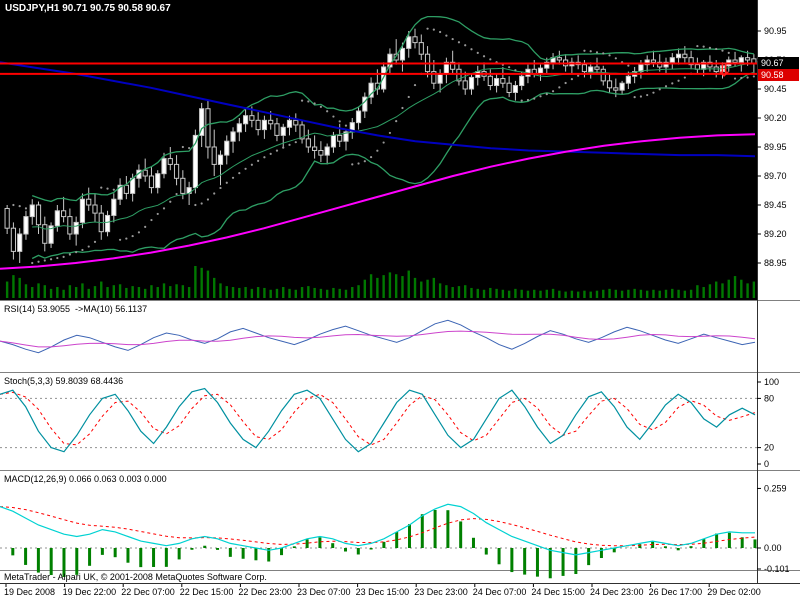  Describe the element at coordinates (382, 592) in the screenshot. I see `time-axis-label: 23 Dec 15:00` at that location.